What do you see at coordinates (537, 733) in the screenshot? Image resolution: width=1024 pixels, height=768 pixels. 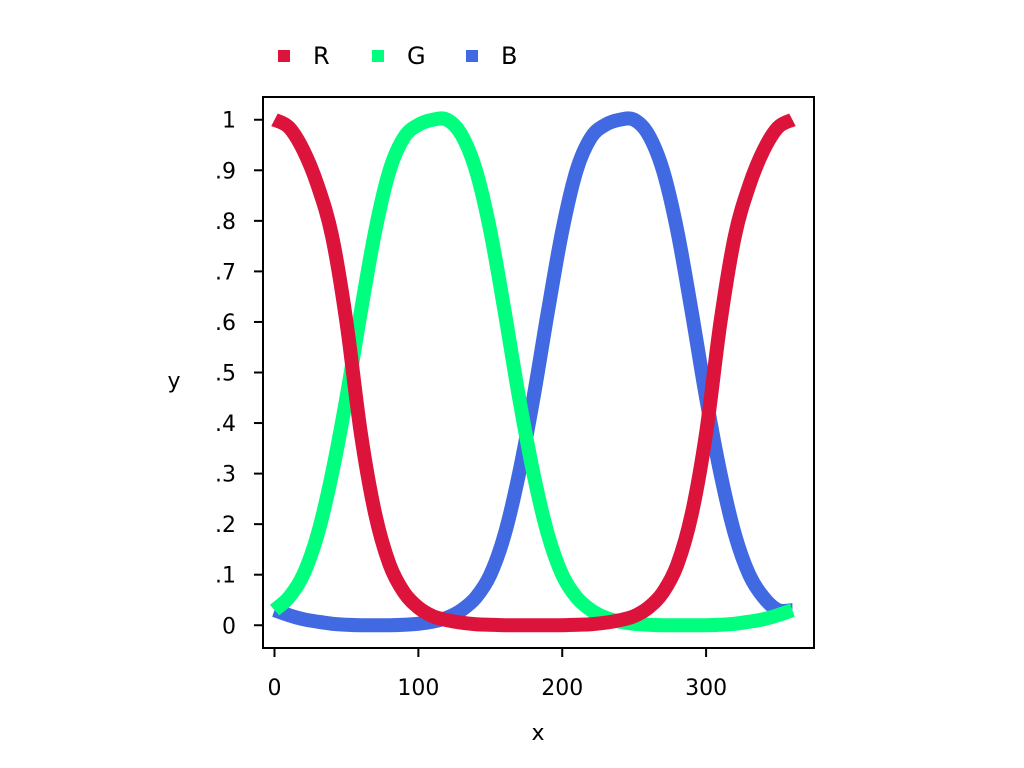 I see `x-axis-label: x` at bounding box center [537, 733].